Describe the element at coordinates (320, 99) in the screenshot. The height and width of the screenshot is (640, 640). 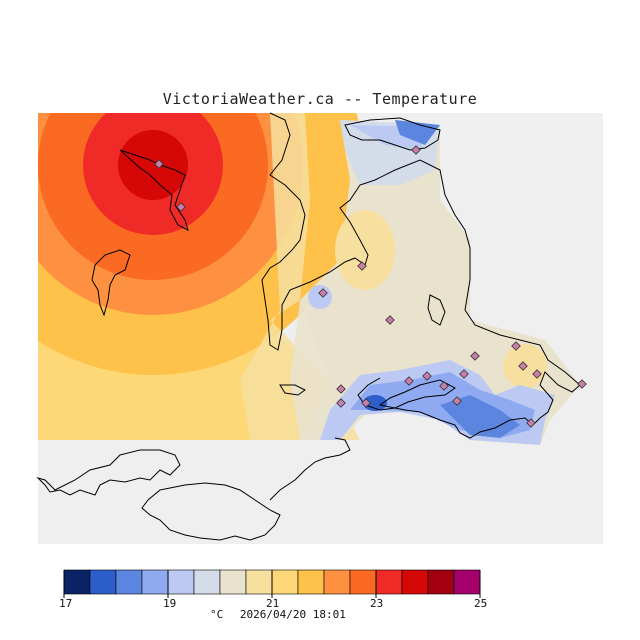
I see `map-title: VictoriaWeather.ca -- Temperature` at that location.